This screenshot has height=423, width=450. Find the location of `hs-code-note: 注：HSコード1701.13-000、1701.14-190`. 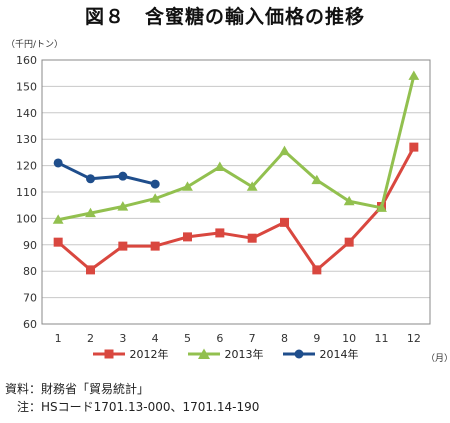

hs-code-note: 注：HSコード1701.13-000、1701.14-190 is located at coordinates (132, 407).